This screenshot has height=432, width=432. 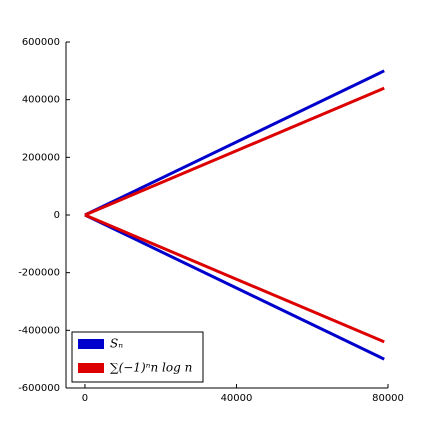 What do you see at coordinates (41, 100) in the screenshot?
I see `y-tick-label: 400000` at bounding box center [41, 100].